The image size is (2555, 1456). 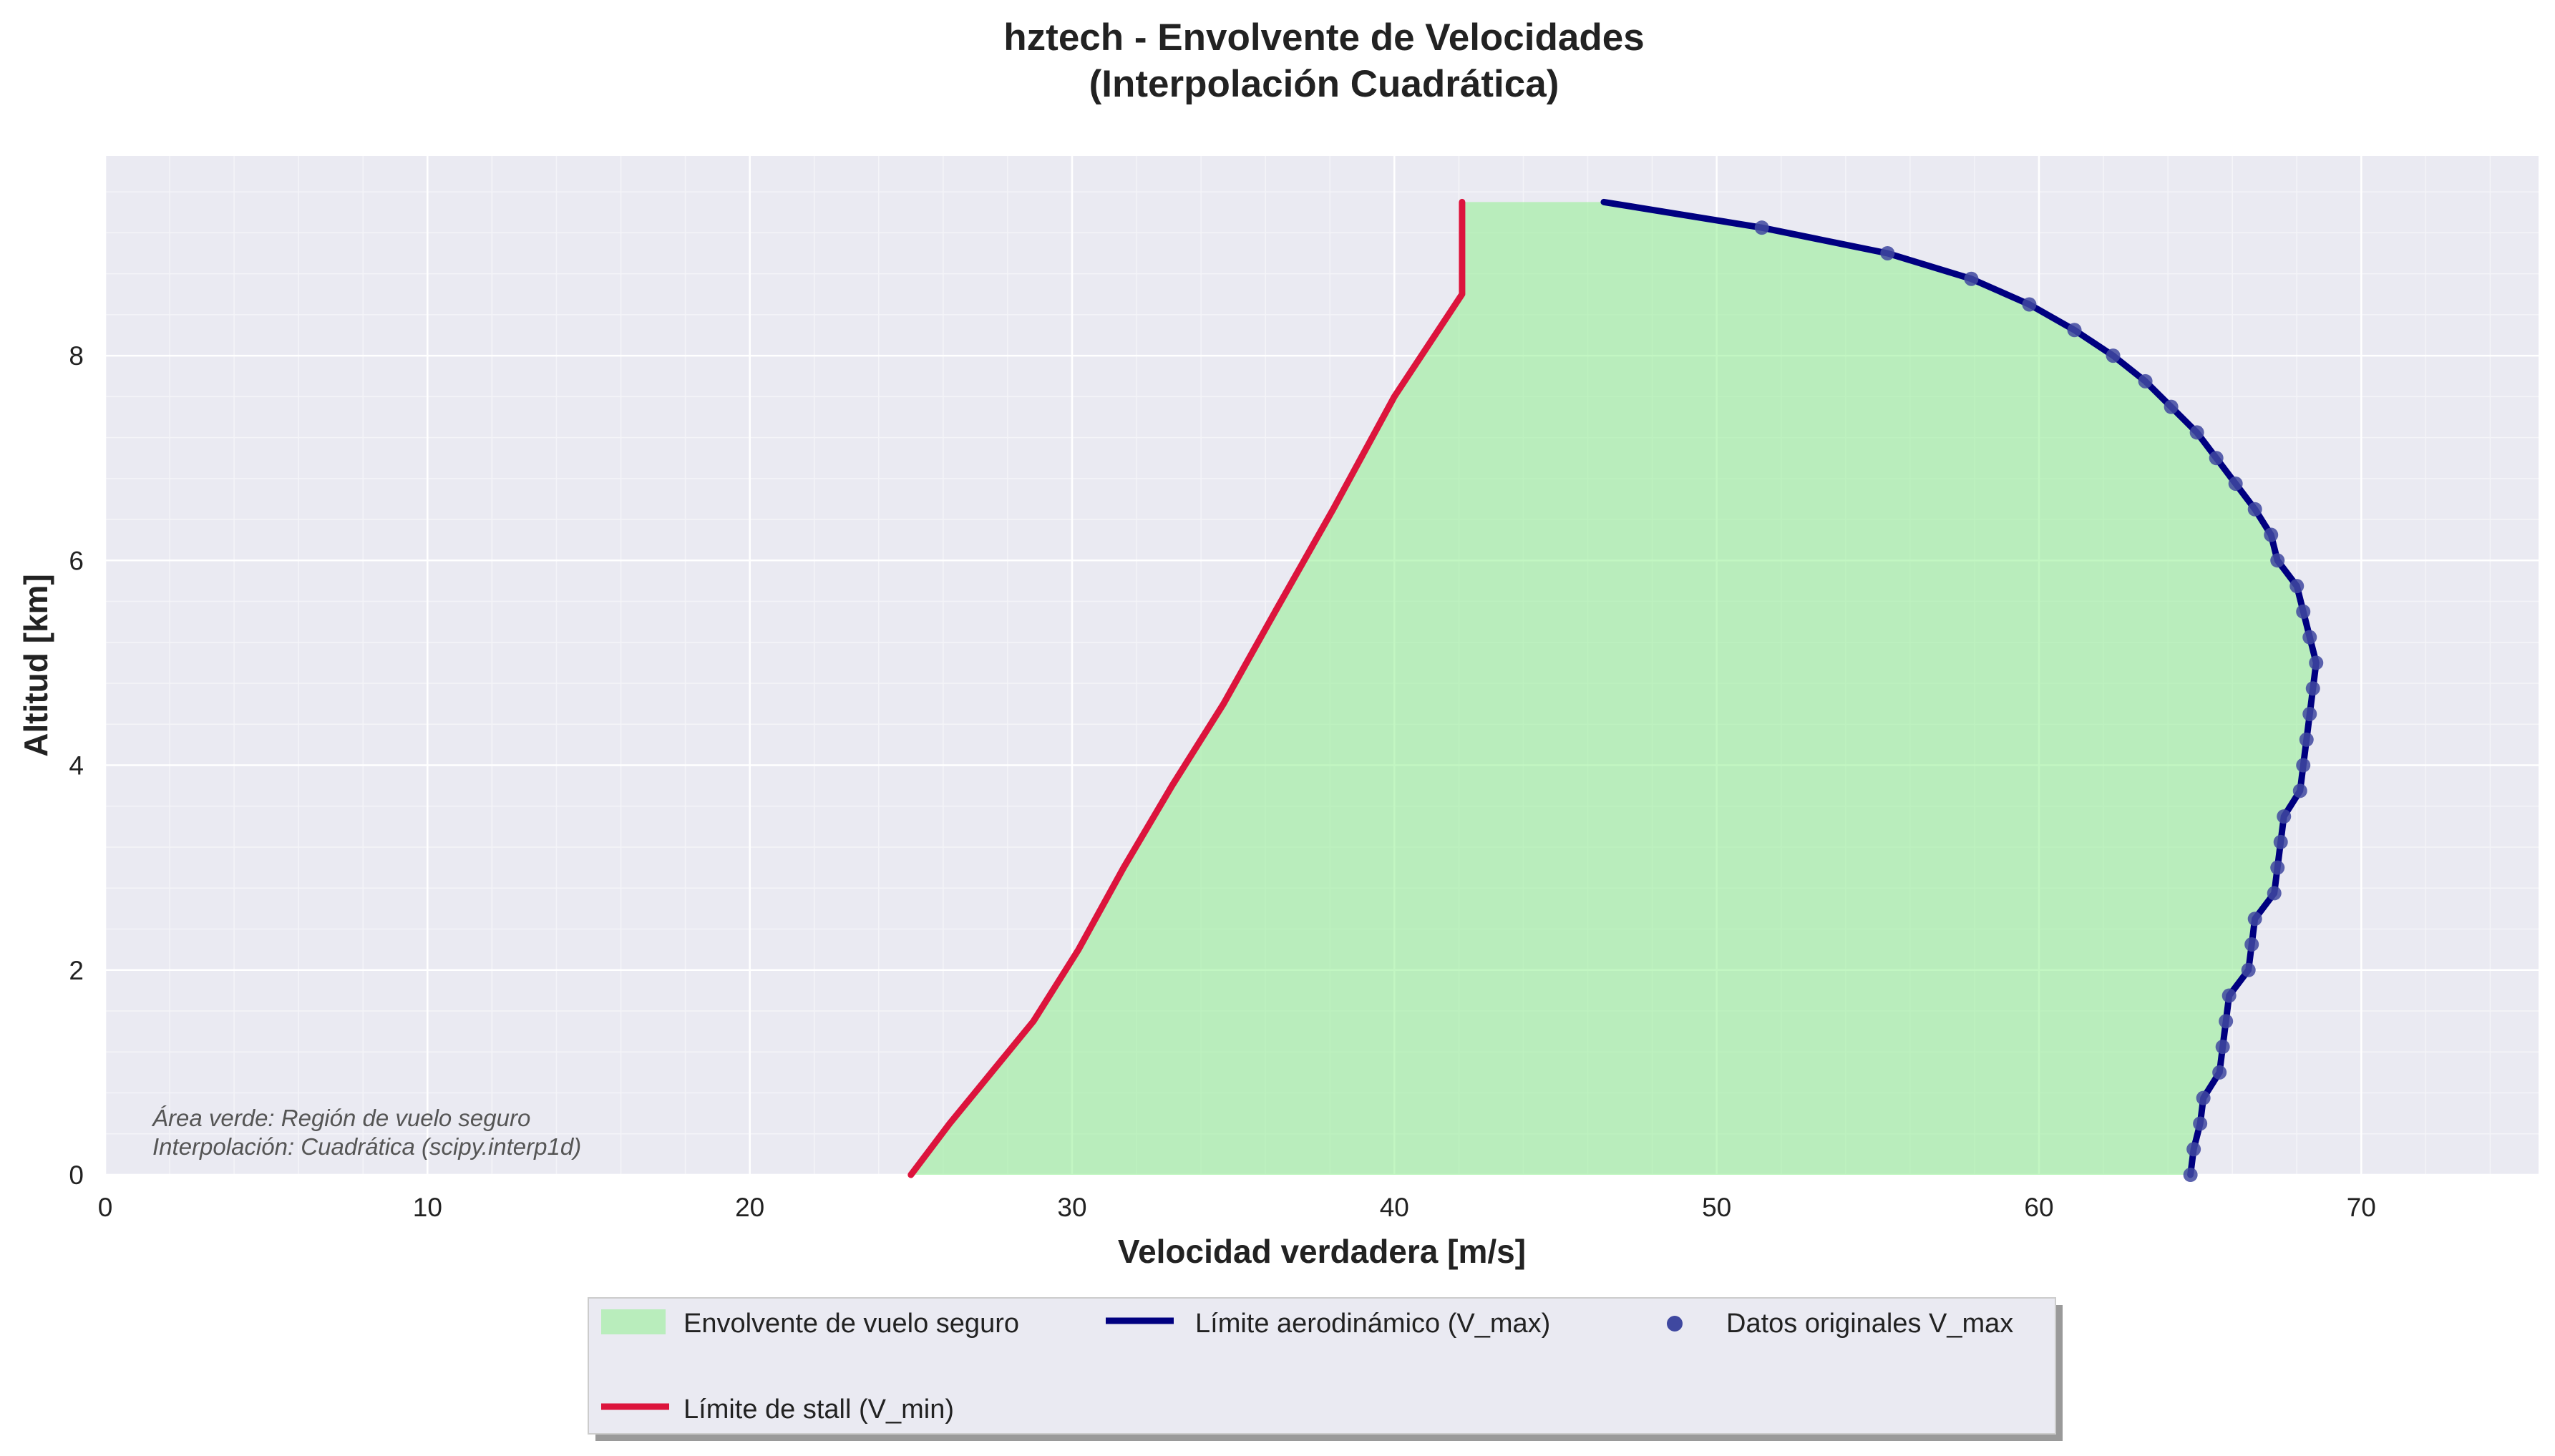 I want to click on legend-envelope-label: Envolvente de vuelo seguro, so click(x=851, y=1324).